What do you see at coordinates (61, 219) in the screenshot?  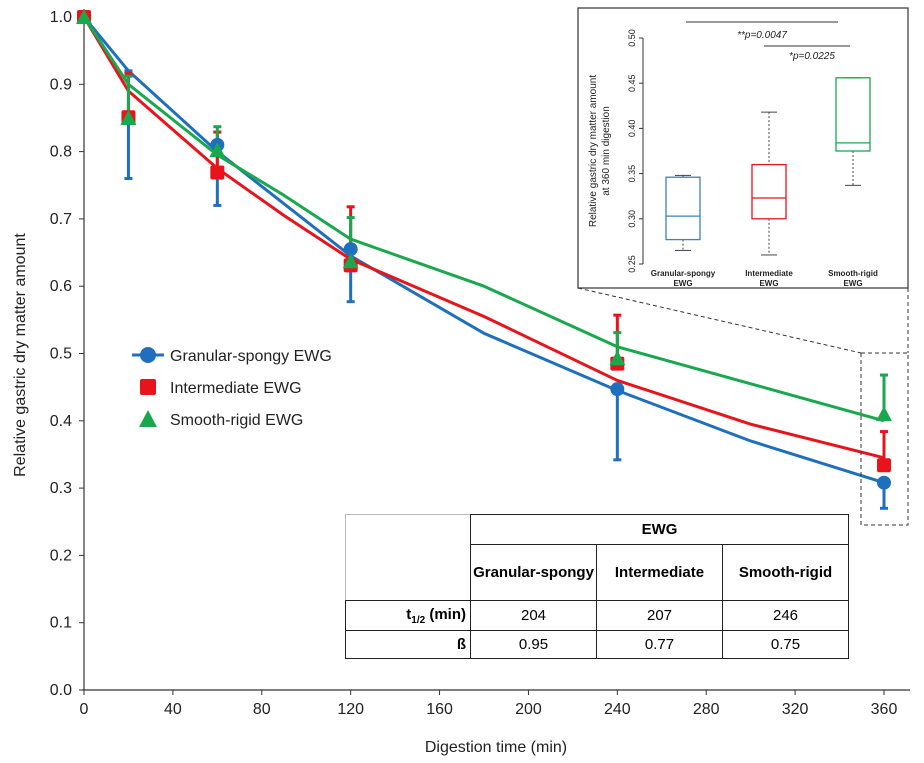 I see `y-tick-label: 0.7` at bounding box center [61, 219].